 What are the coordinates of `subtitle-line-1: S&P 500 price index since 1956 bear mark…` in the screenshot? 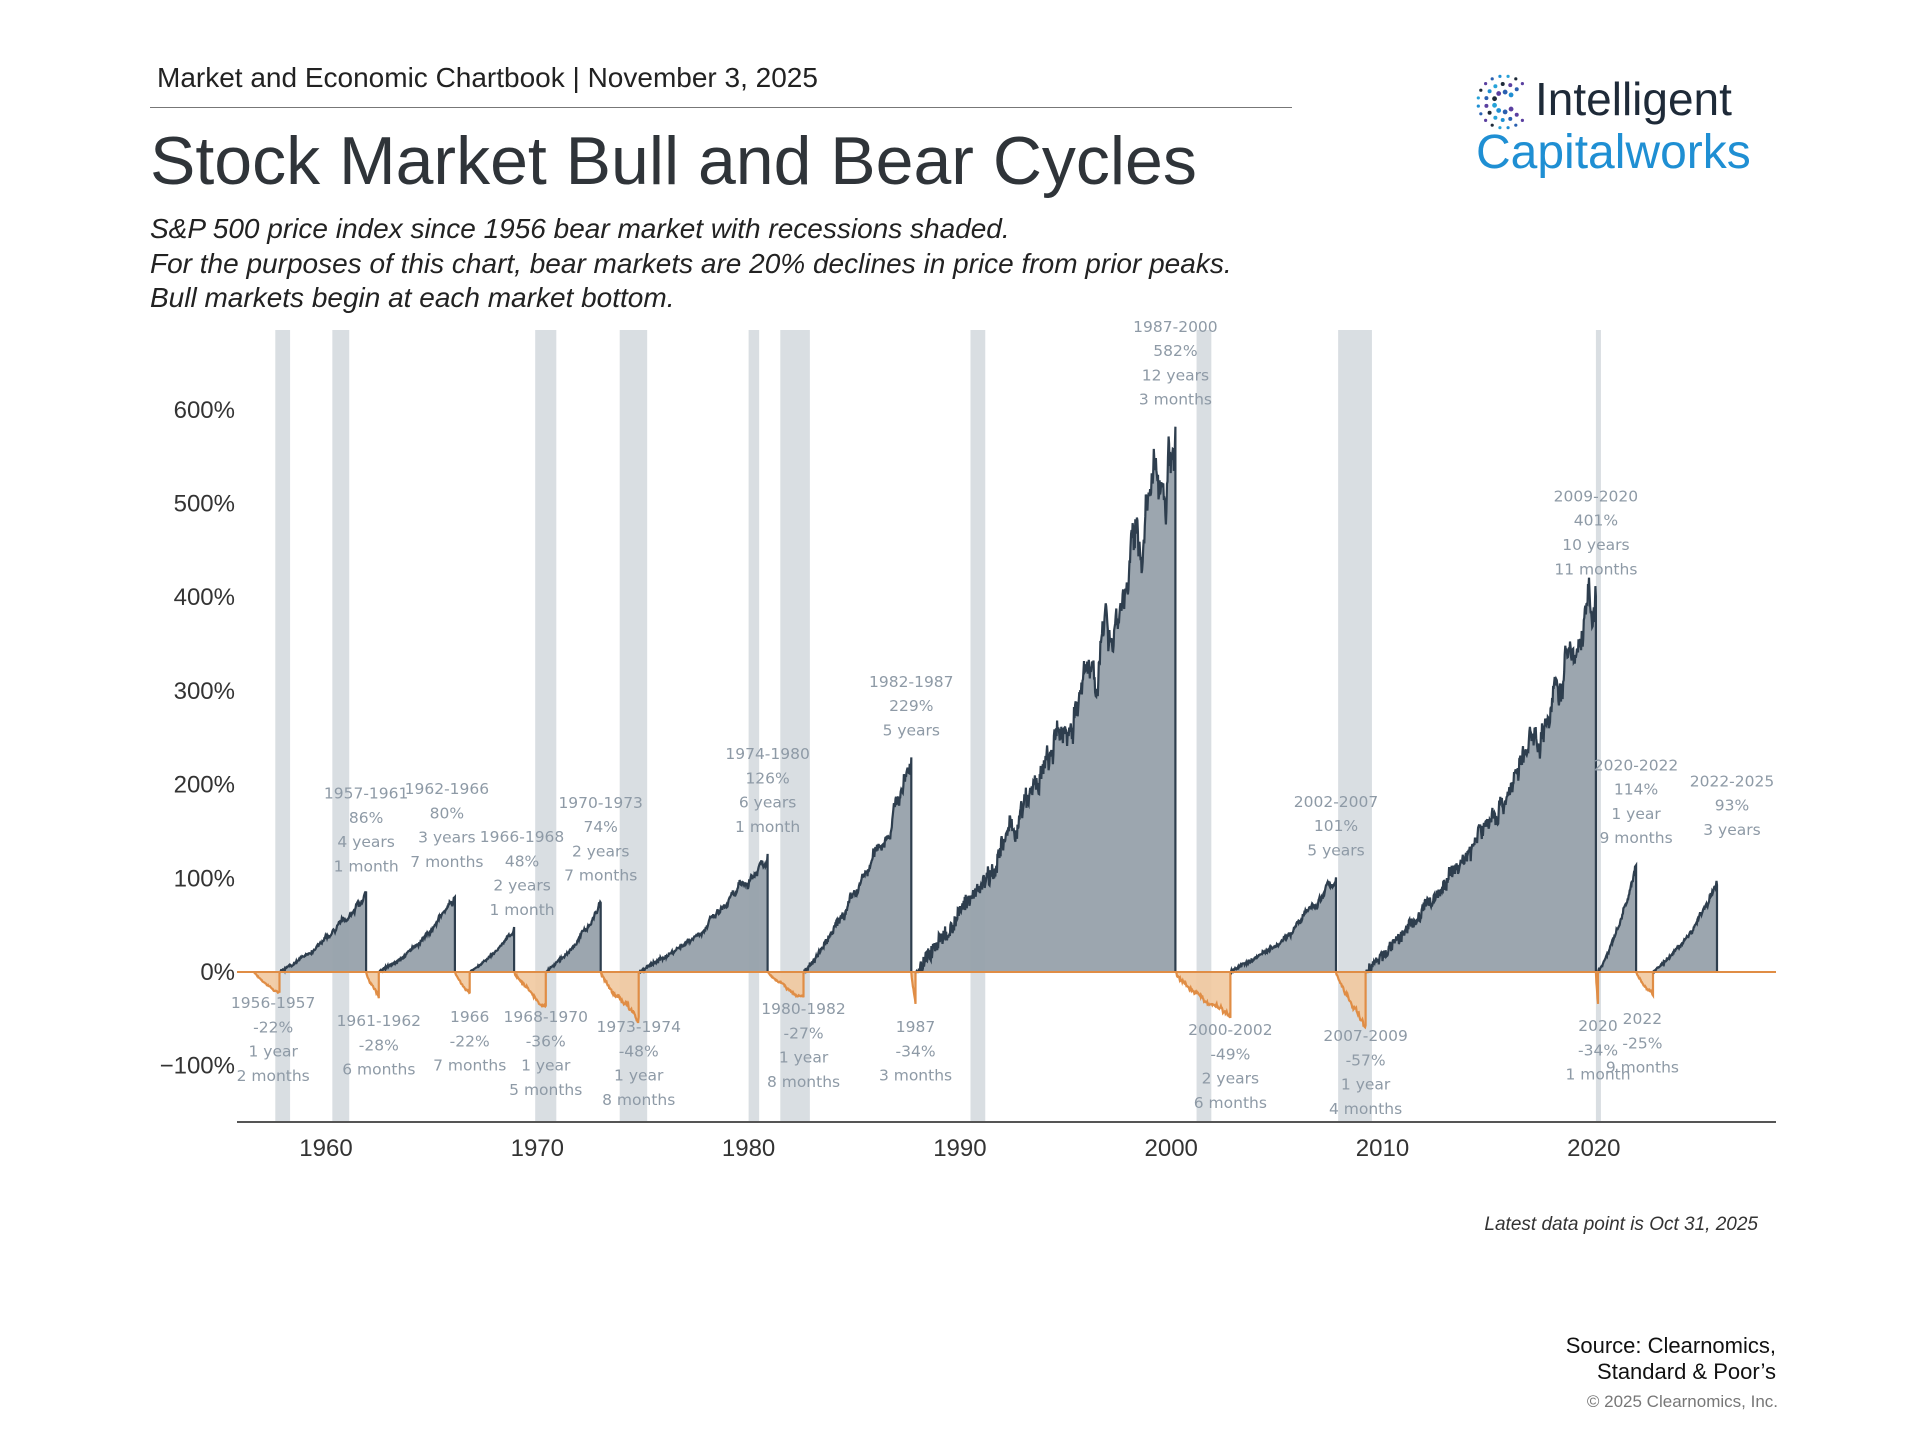 It's located at (580, 228).